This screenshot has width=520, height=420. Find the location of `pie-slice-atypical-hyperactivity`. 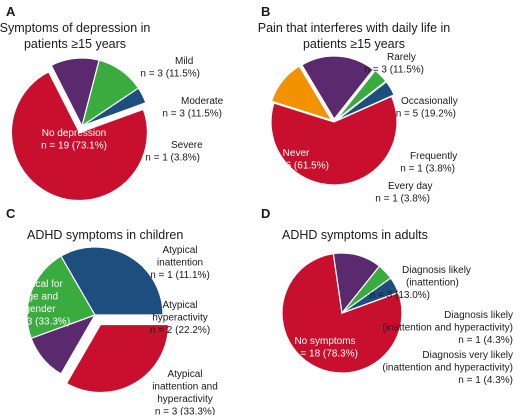

pie-slice-atypical-hyperactivity is located at coordinates (61, 297).